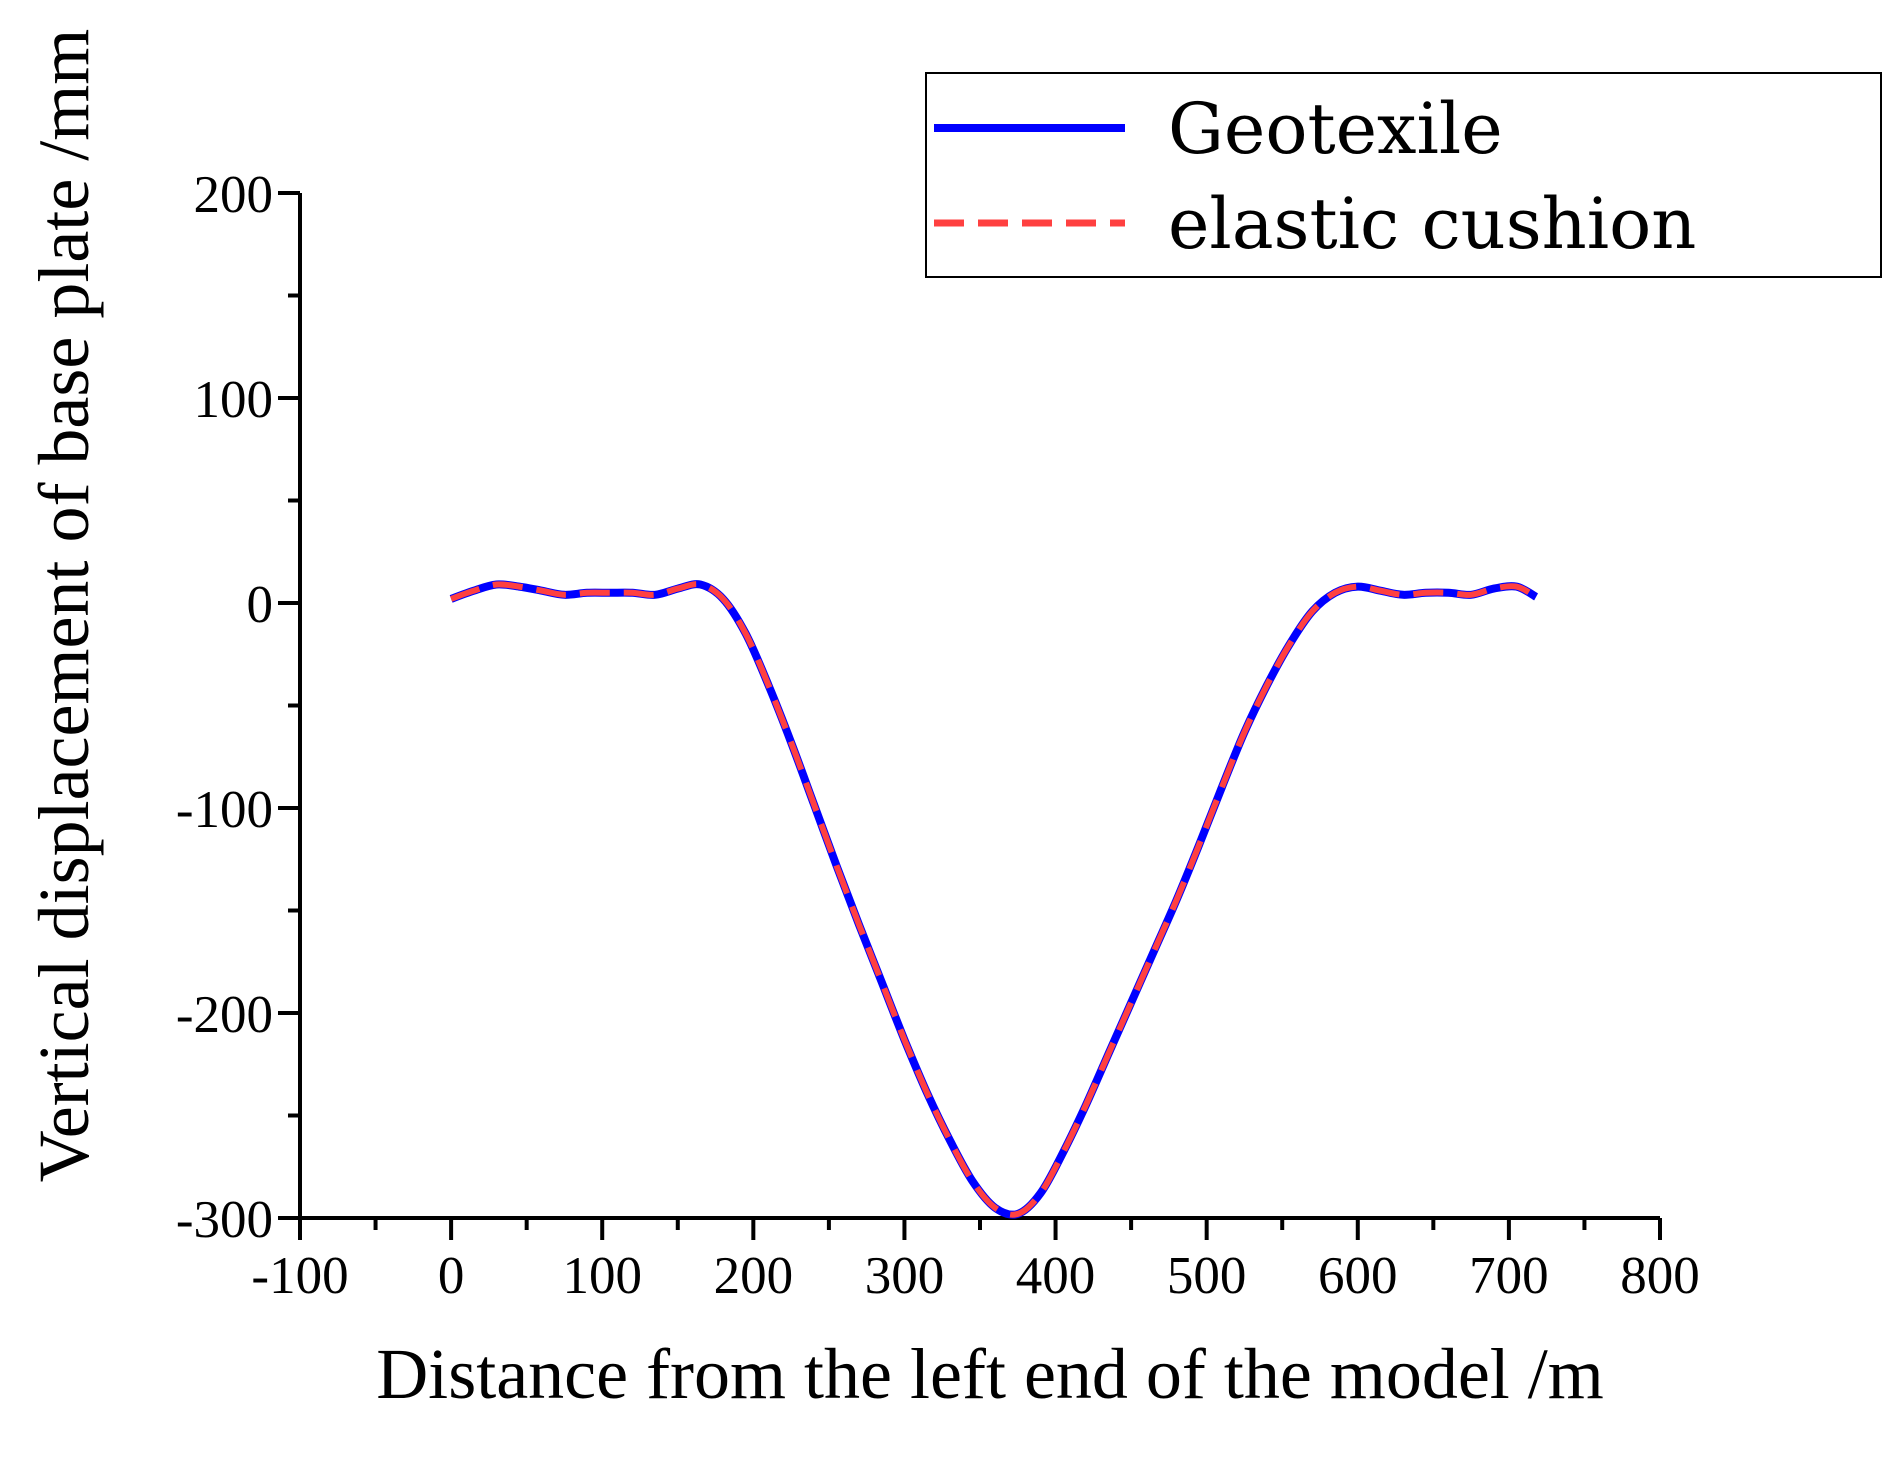  I want to click on x-tick-label: 500, so click(1207, 1276).